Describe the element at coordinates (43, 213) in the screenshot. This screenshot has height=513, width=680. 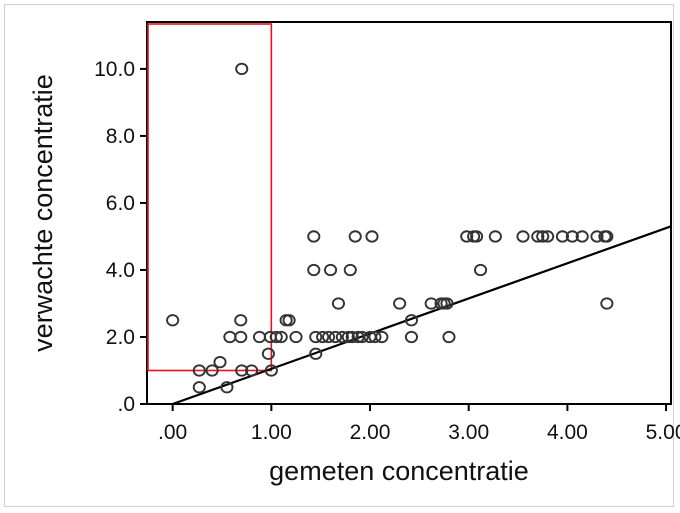
I see `y-axis-title: verwachte concentratie` at that location.